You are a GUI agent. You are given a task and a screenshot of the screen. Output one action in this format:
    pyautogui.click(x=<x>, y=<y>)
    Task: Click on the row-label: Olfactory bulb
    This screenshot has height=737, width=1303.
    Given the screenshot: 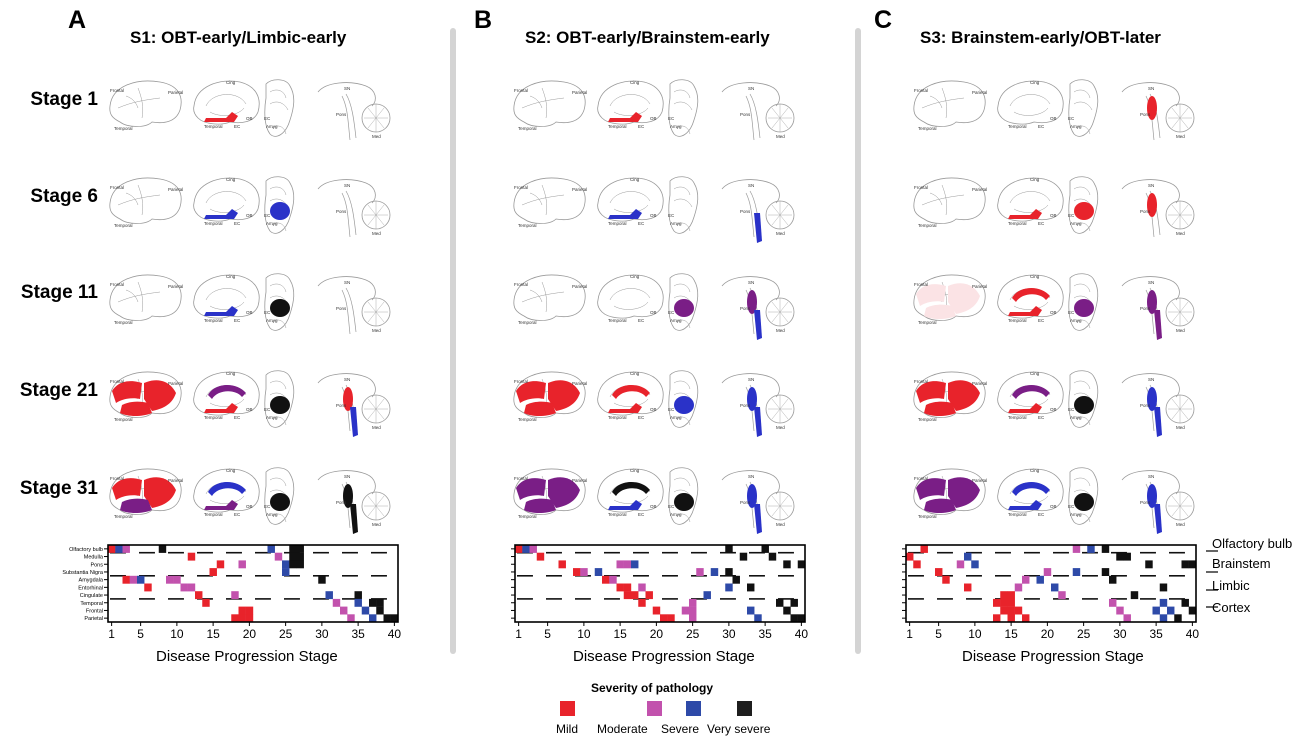 What is the action you would take?
    pyautogui.click(x=86, y=550)
    